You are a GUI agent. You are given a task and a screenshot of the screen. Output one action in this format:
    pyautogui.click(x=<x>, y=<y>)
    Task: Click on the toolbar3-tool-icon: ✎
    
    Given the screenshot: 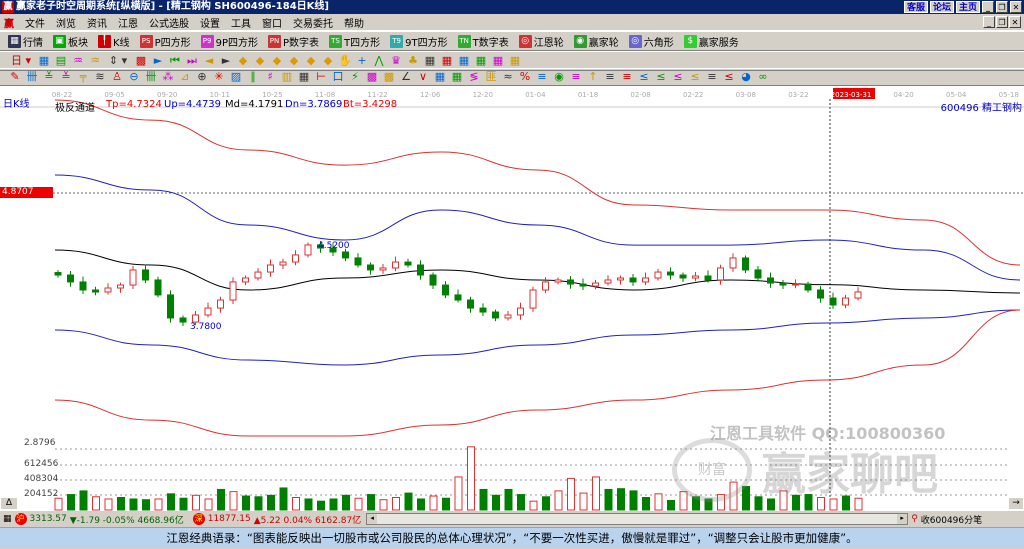 What is the action you would take?
    pyautogui.click(x=15, y=76)
    